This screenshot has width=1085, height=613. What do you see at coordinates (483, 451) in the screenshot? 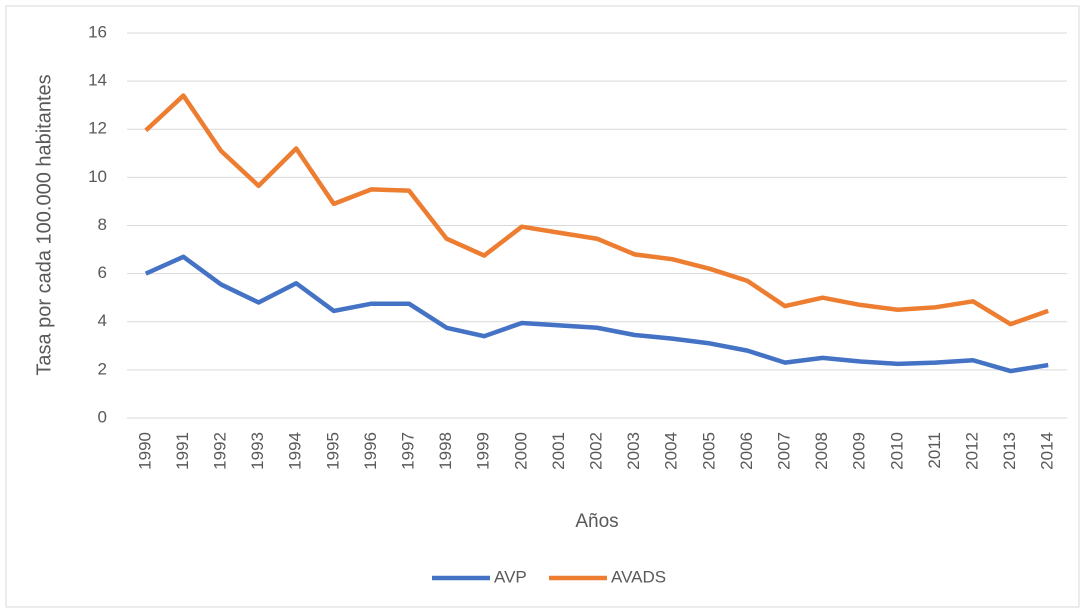
I see `x-tick-label: 1999` at bounding box center [483, 451].